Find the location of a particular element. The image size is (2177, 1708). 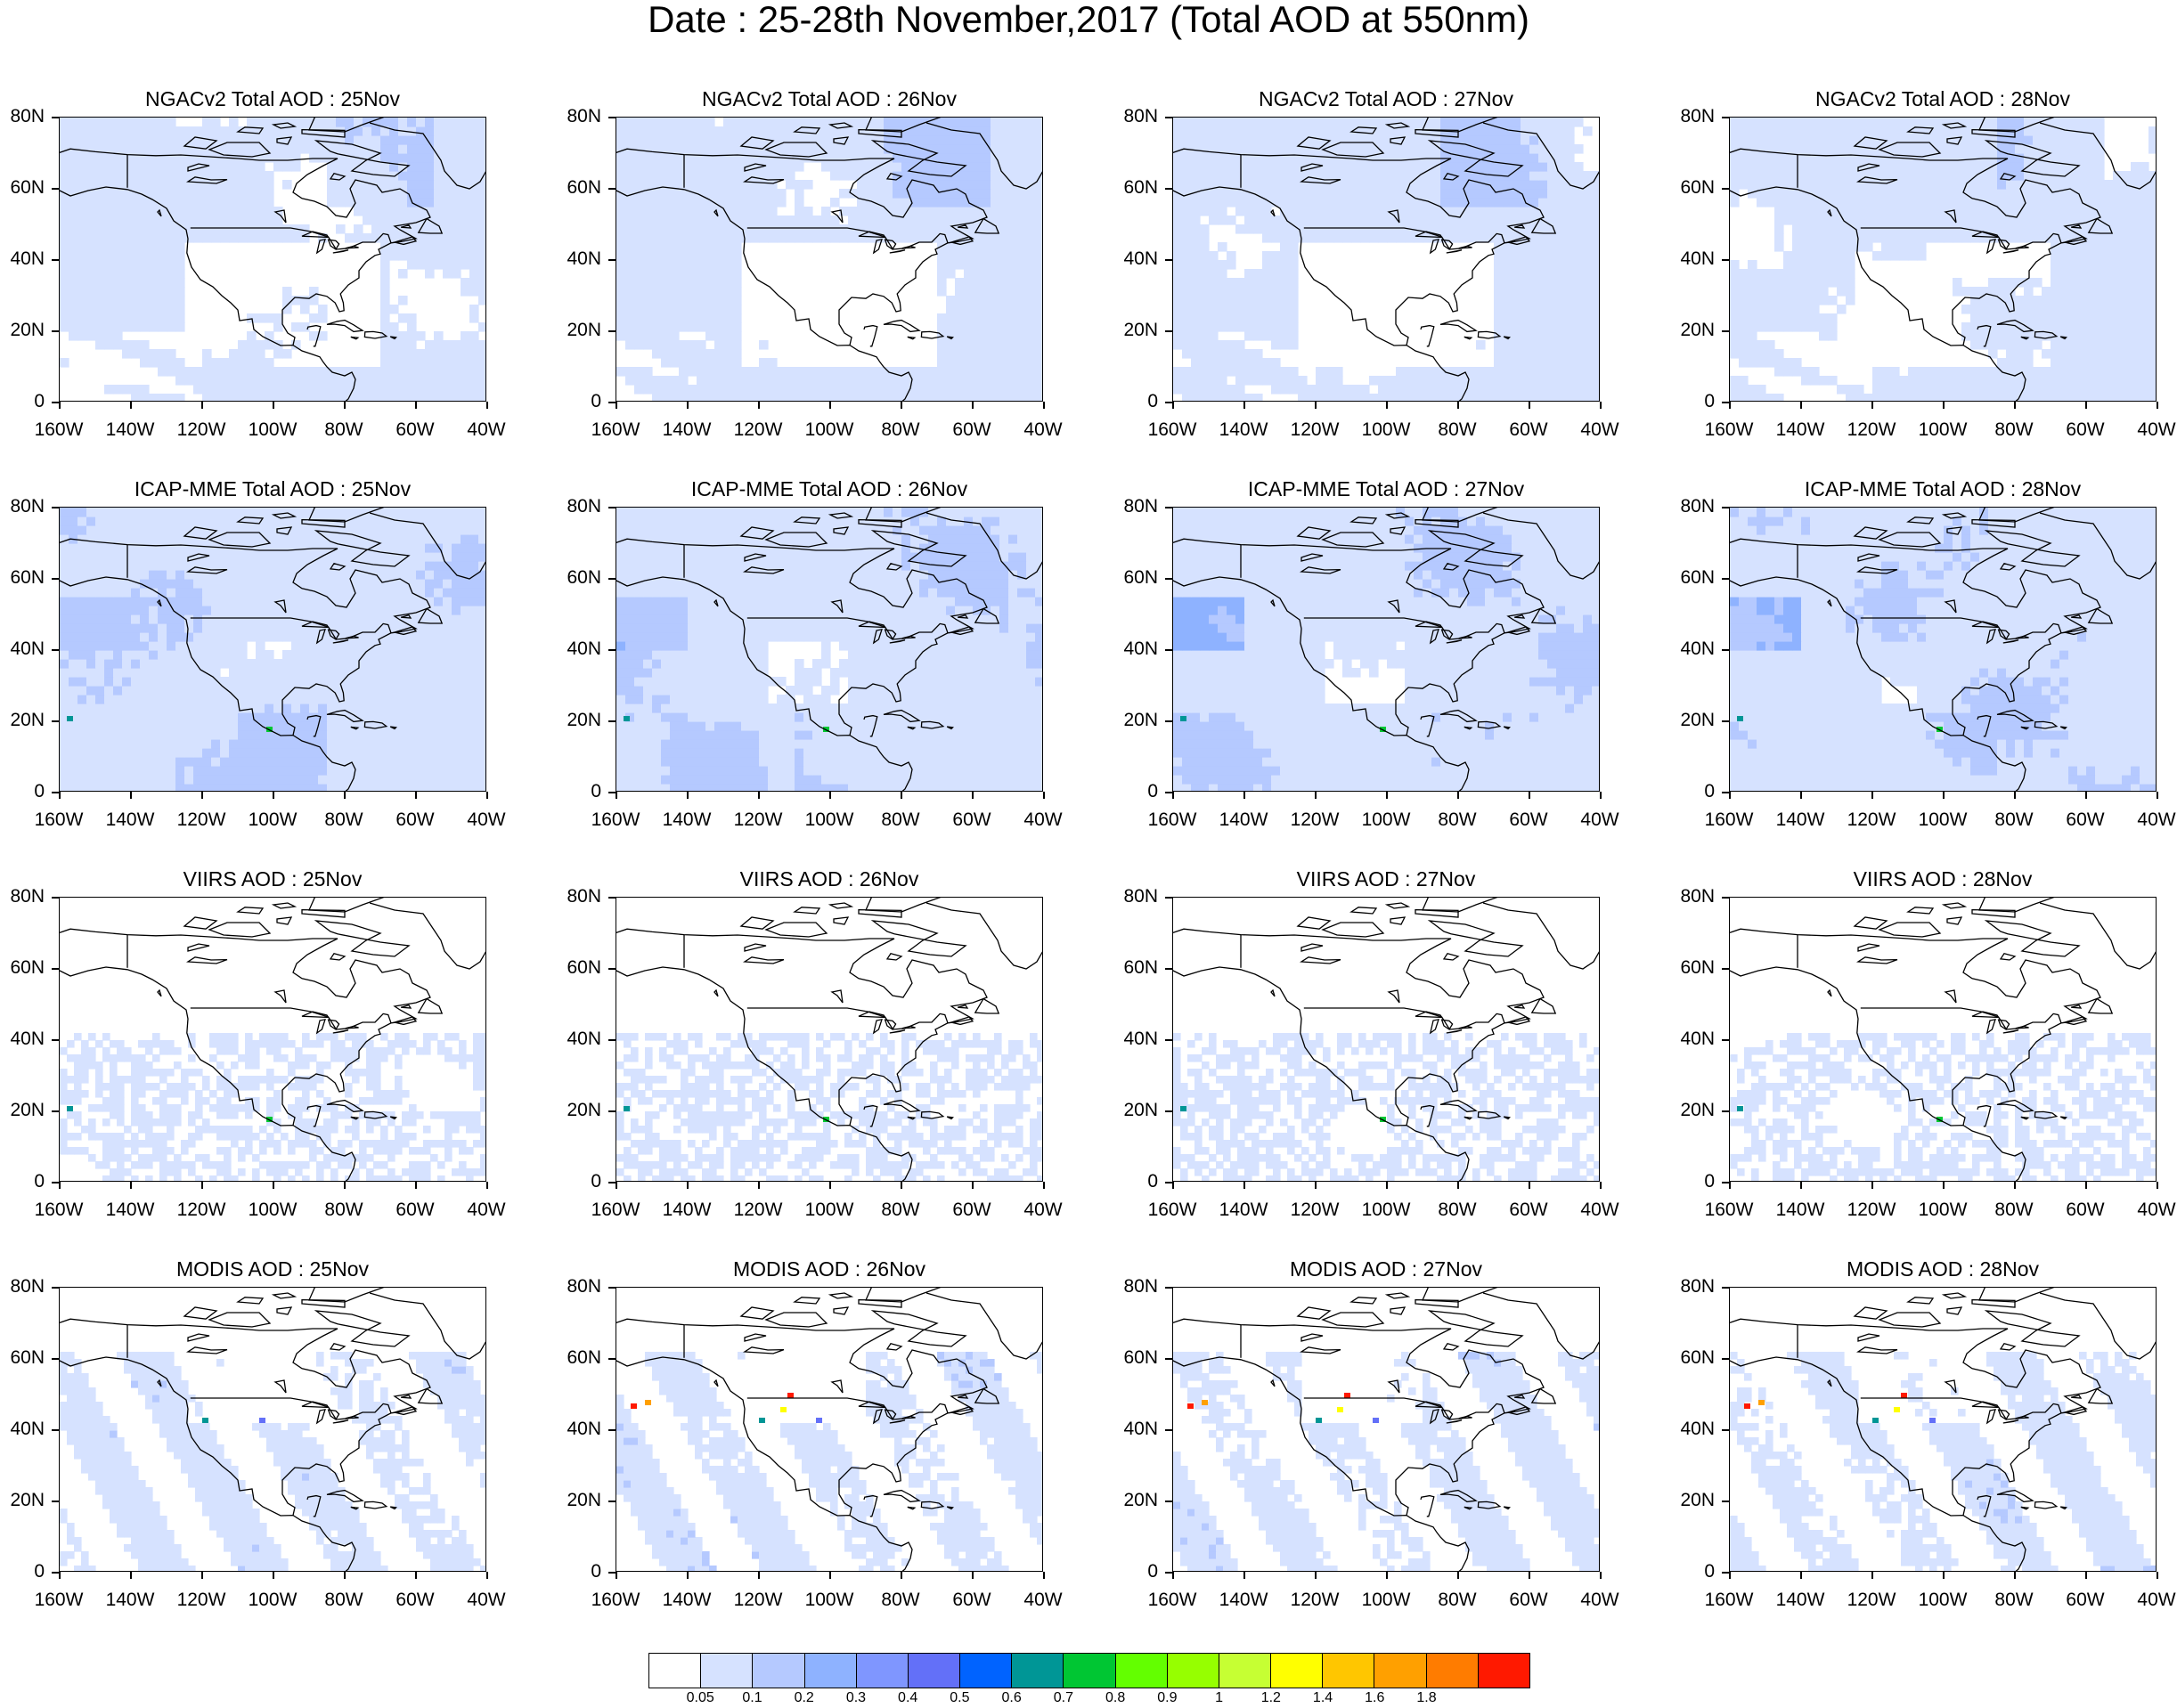

colorbar-label: 0.8 is located at coordinates (1115, 1697).